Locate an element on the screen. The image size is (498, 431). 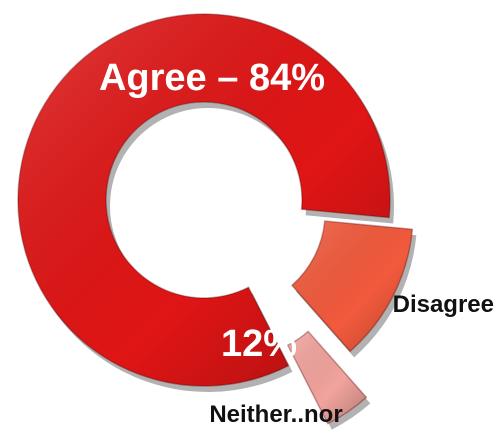
disagree-label: Disagree is located at coordinates (443, 304).